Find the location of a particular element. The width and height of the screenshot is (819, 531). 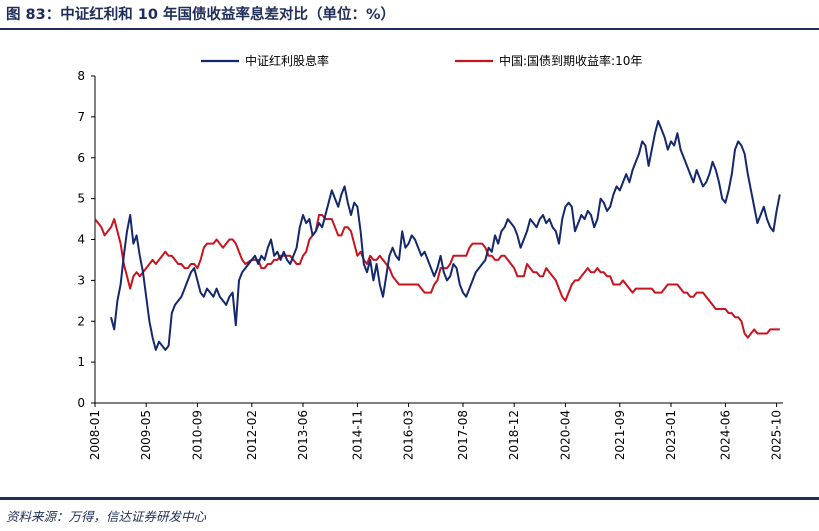

x-tick-label: 2012-02 is located at coordinates (252, 435).